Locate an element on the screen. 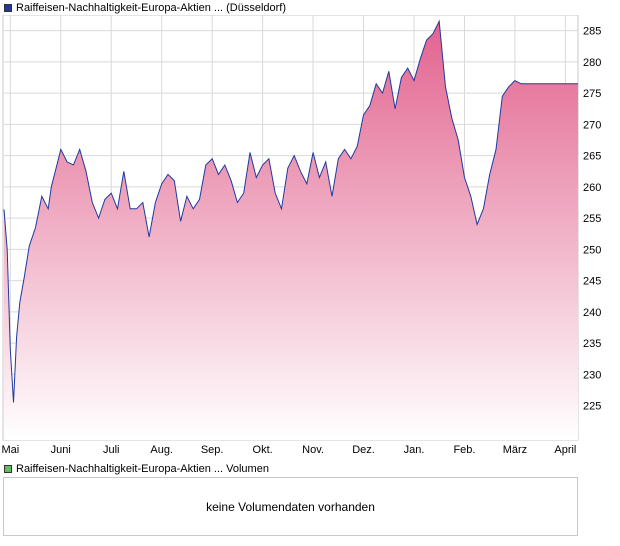  y-tick-label: 225 is located at coordinates (592, 407).